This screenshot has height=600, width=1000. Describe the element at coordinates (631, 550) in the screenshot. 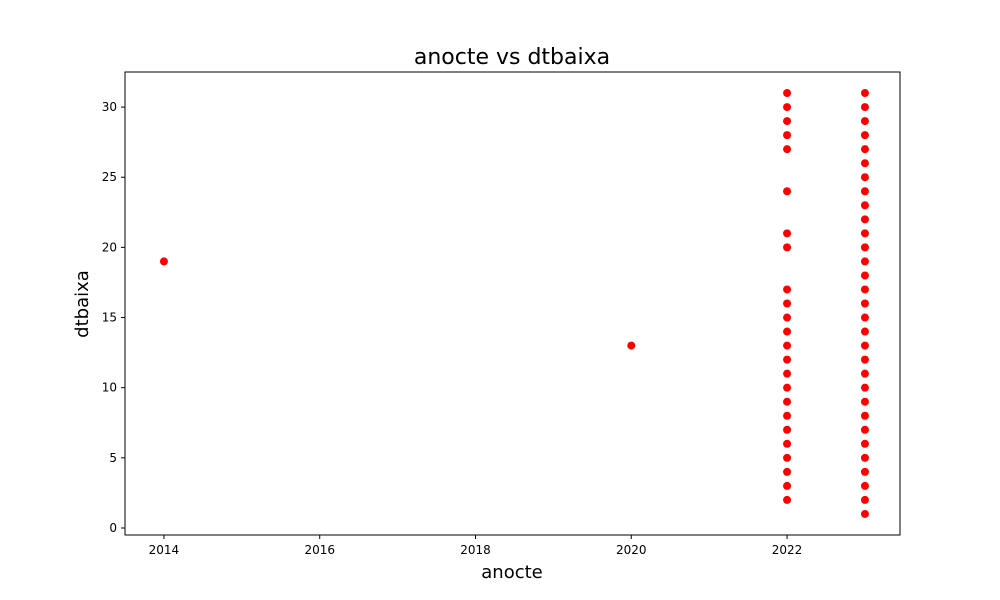

I see `x-tick-label: 2020` at that location.